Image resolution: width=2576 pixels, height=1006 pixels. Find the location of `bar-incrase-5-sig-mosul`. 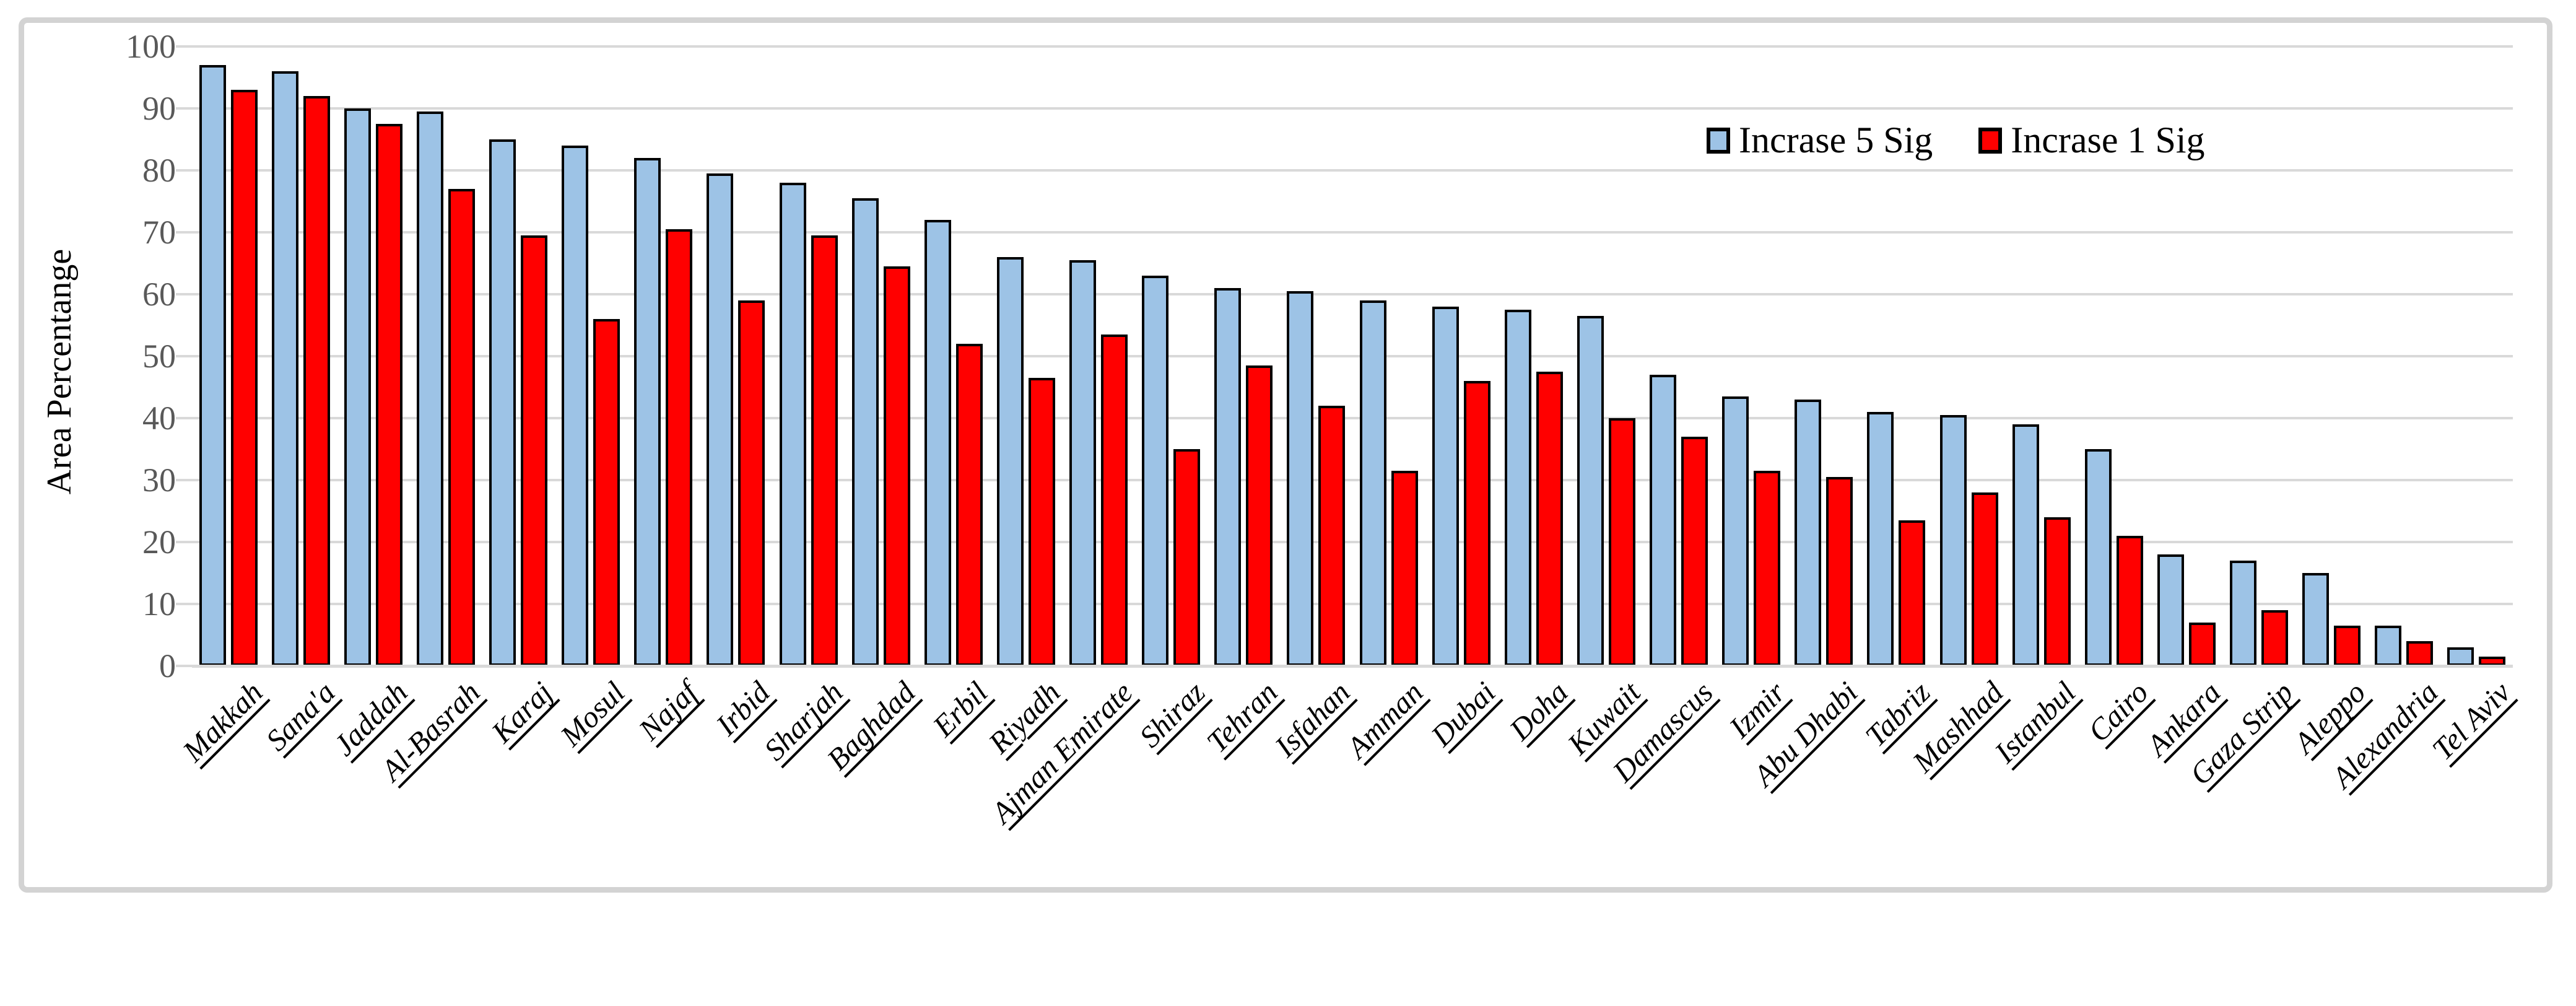

bar-incrase-5-sig-mosul is located at coordinates (575, 406).